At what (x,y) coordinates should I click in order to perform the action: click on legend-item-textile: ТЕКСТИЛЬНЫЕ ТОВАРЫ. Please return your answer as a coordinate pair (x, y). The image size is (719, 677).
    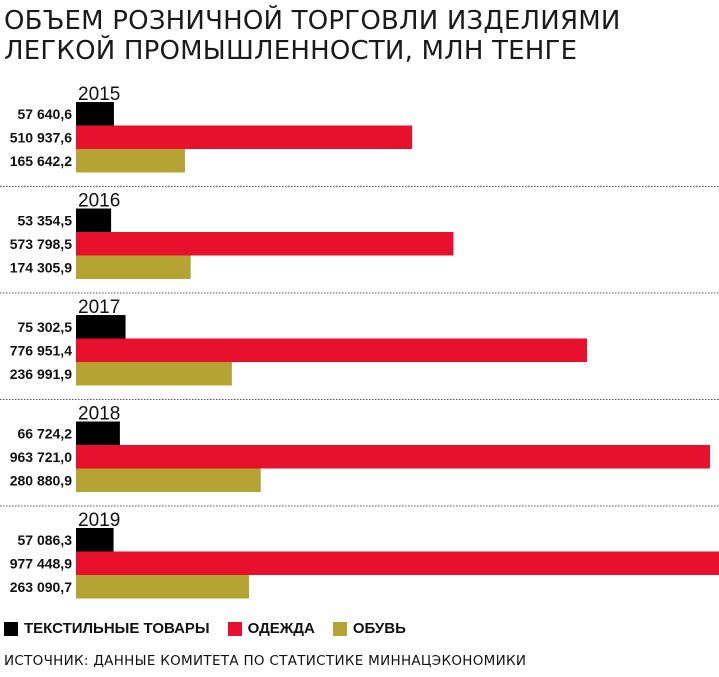
    Looking at the image, I should click on (107, 628).